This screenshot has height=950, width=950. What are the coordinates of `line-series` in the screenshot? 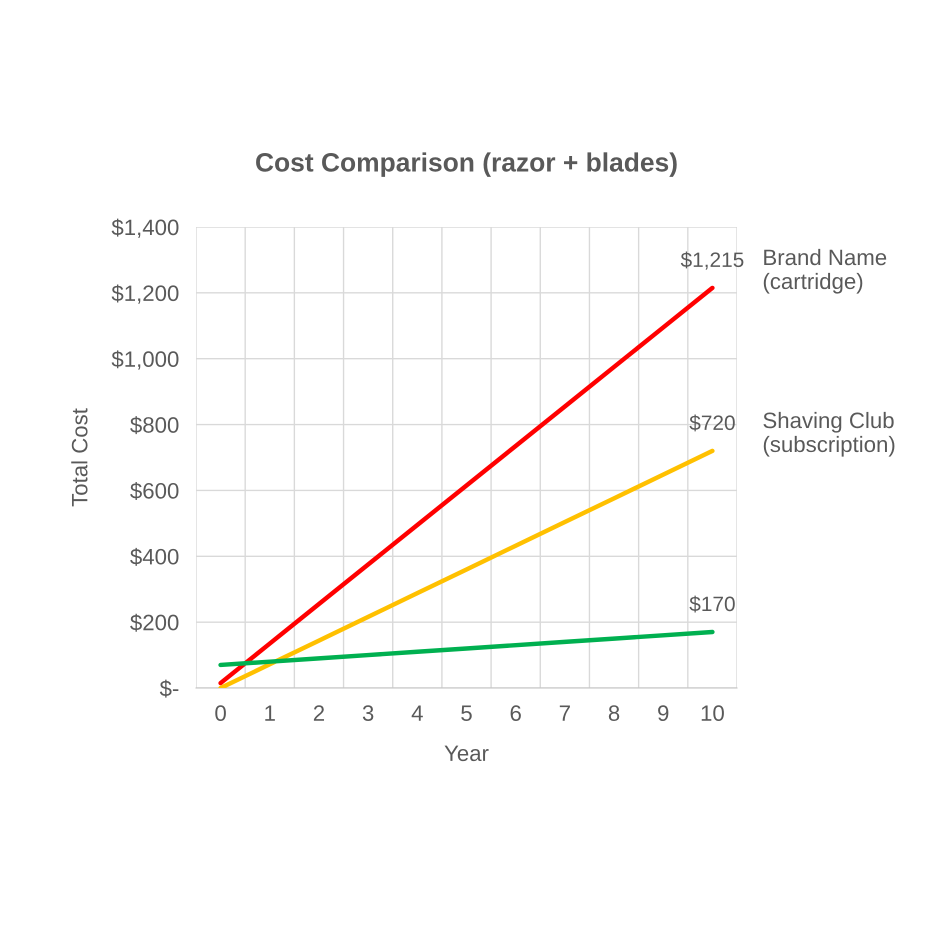 It's located at (466, 649).